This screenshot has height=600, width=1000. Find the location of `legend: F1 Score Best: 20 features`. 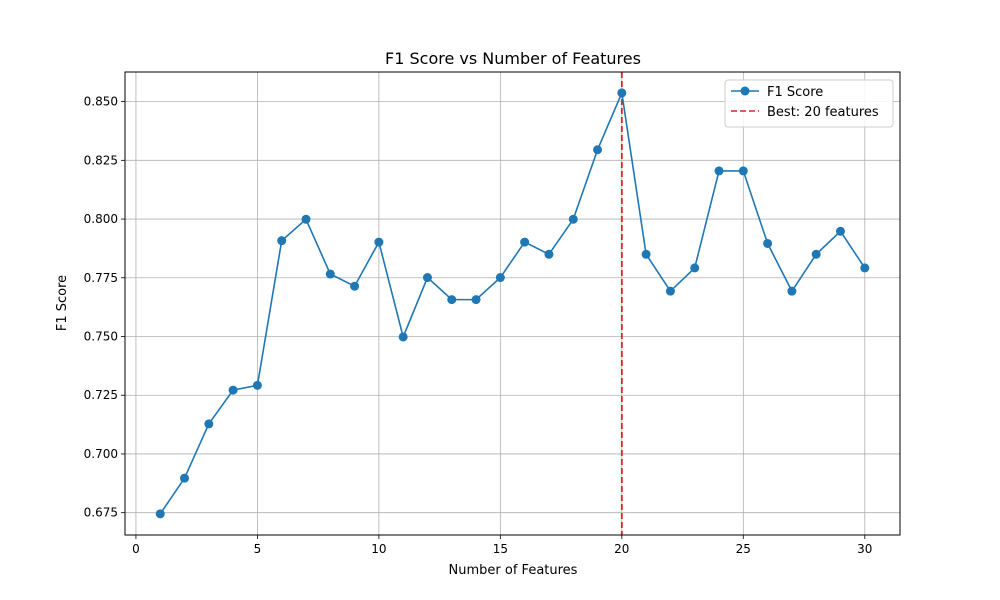

legend: F1 Score Best: 20 features is located at coordinates (809, 103).